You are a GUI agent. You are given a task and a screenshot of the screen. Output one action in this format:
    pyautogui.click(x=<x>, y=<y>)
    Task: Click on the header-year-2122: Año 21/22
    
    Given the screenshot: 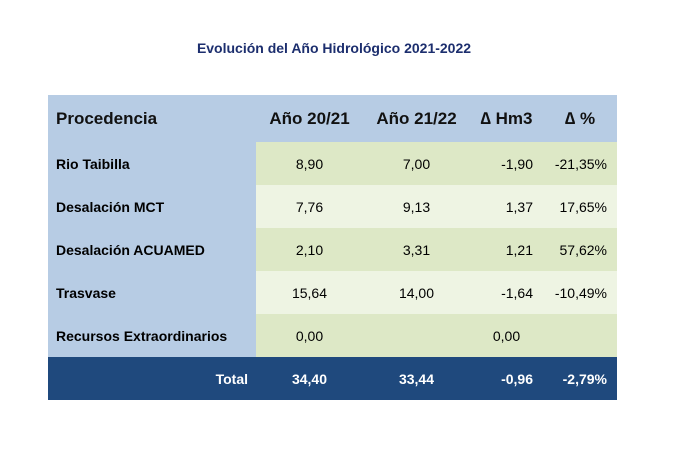 What is the action you would take?
    pyautogui.click(x=416, y=118)
    